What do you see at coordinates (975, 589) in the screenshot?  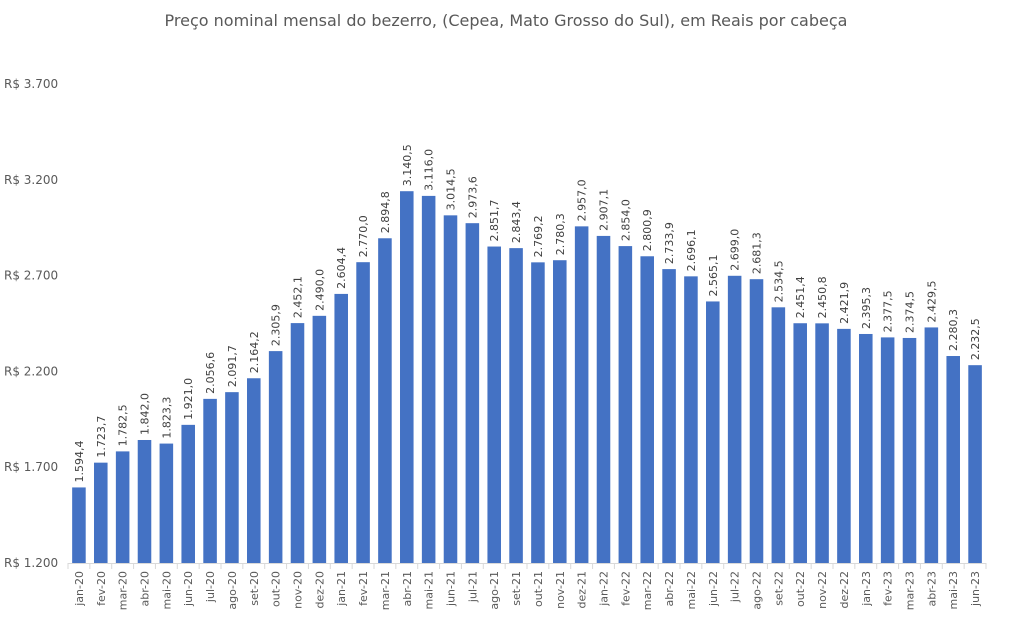 I see `x-tick-label: jun-23` at bounding box center [975, 589].